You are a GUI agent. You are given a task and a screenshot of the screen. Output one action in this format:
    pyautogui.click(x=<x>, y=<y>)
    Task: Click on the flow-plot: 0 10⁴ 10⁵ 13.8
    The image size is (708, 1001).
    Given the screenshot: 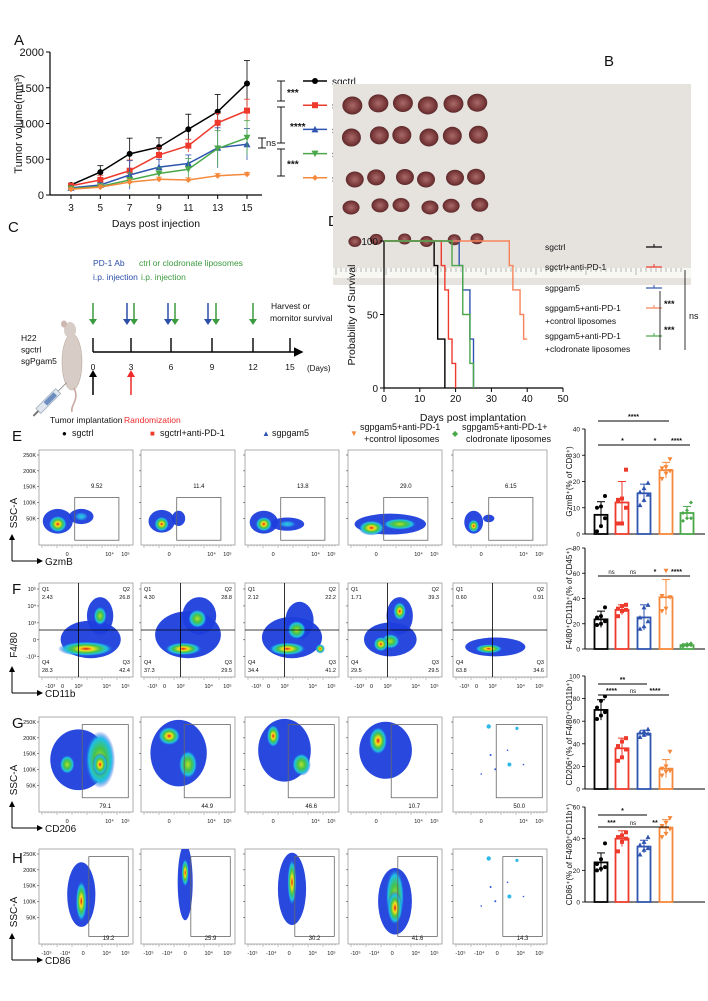 What is the action you would take?
    pyautogui.click(x=291, y=503)
    